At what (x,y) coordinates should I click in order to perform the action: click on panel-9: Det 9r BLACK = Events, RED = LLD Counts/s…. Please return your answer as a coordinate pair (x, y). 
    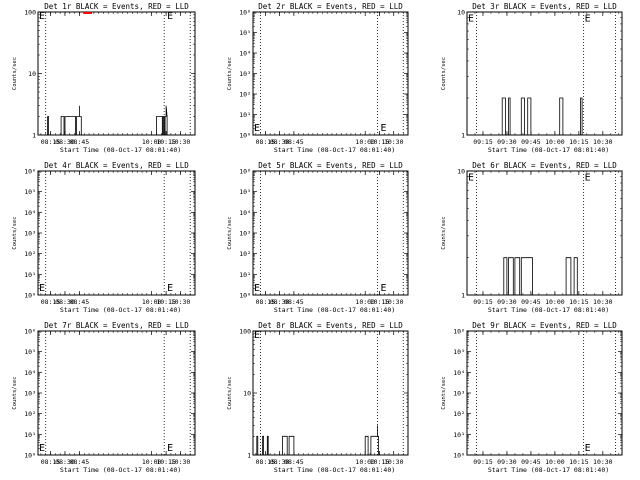
    Looking at the image, I should click on (532, 397).